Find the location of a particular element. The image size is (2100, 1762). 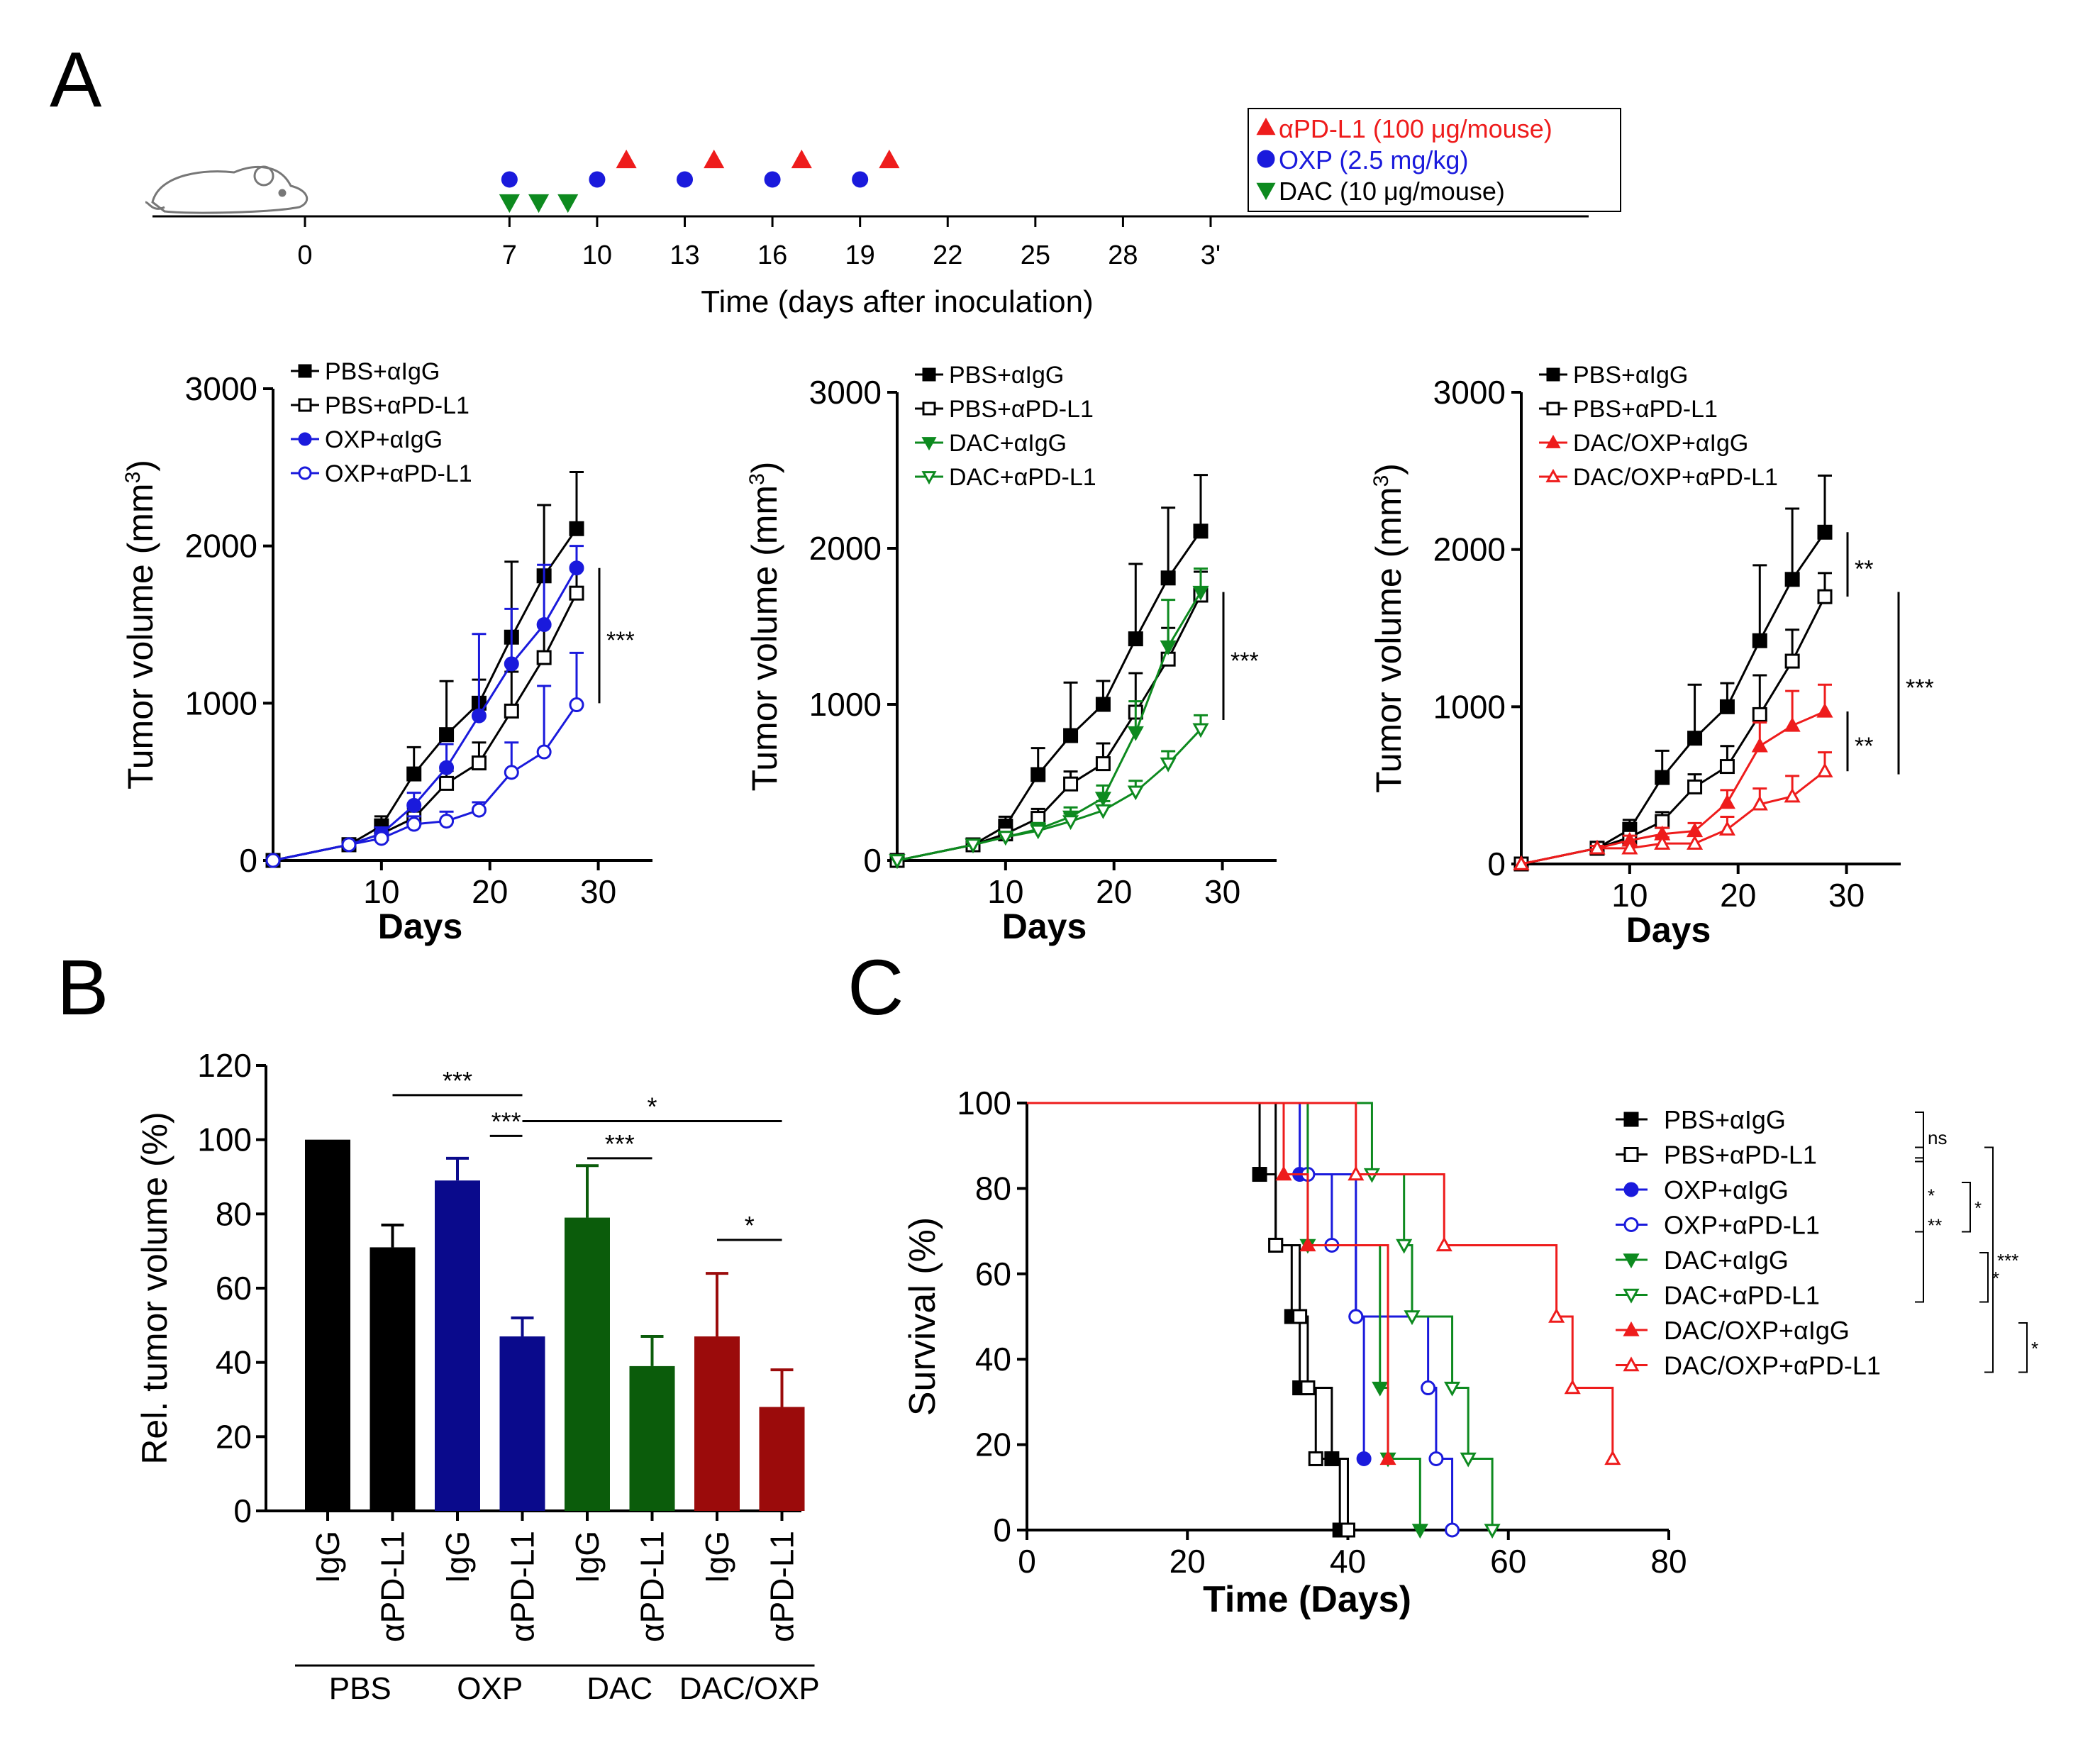

significance-label: ns is located at coordinates (1937, 1138).